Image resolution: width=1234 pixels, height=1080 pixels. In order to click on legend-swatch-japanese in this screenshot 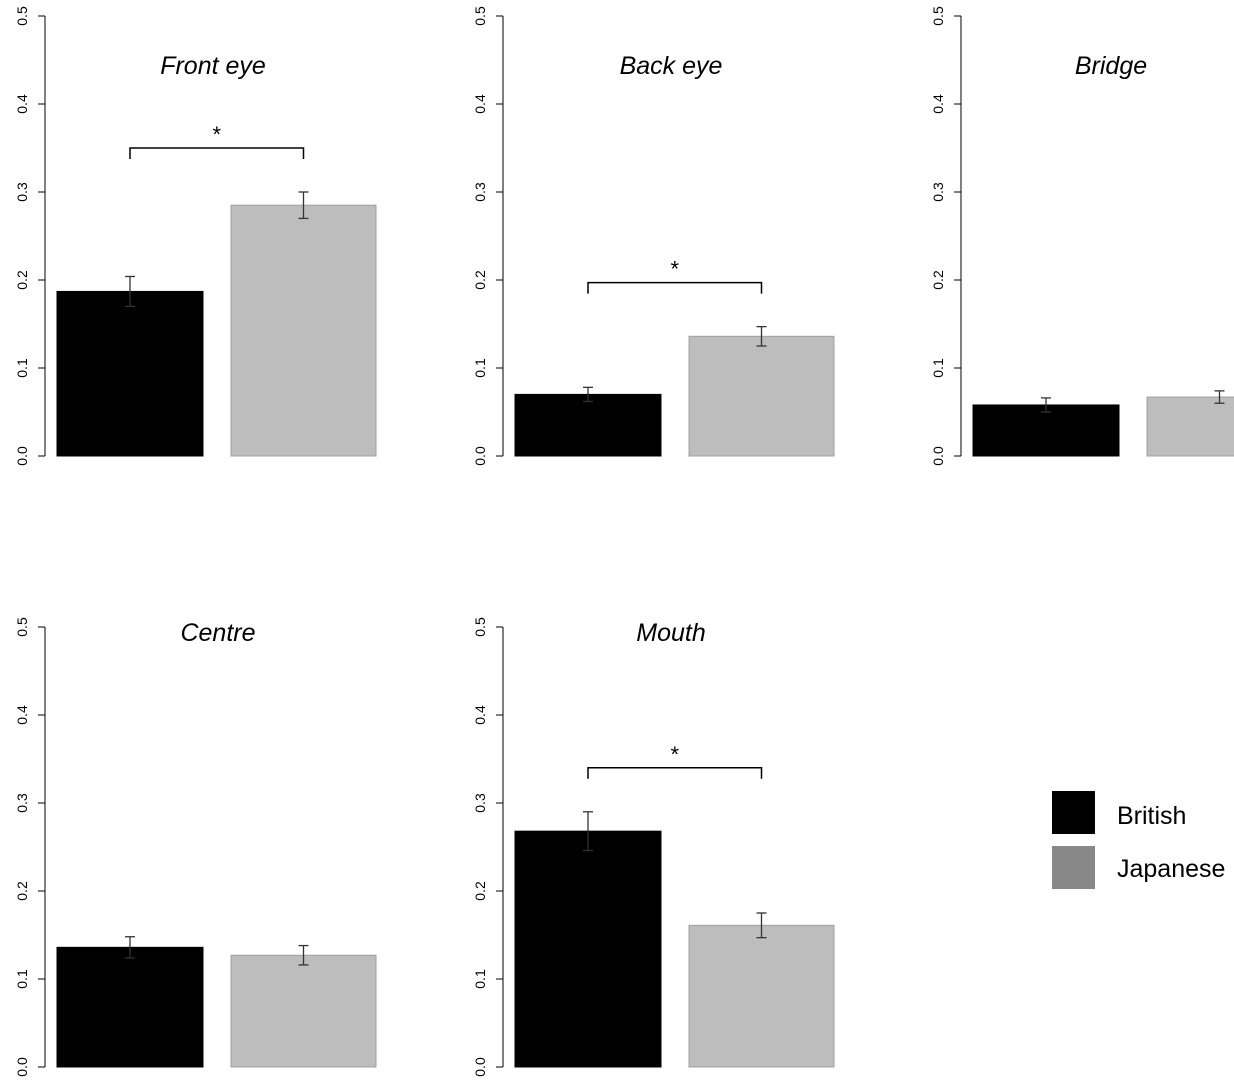, I will do `click(1073, 867)`.